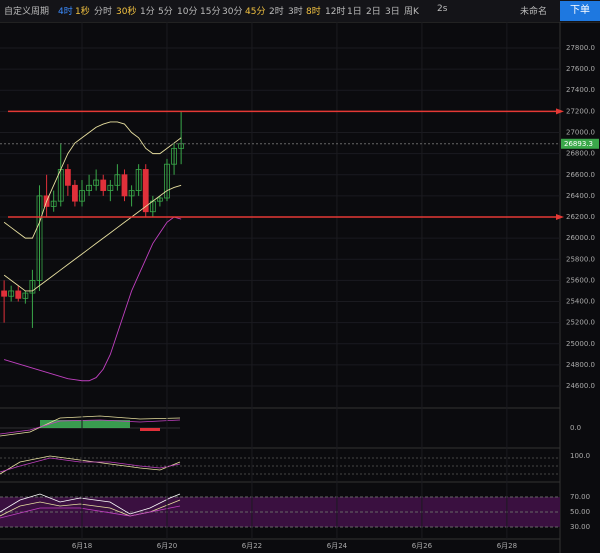 The image size is (600, 553). What do you see at coordinates (580, 259) in the screenshot?
I see `y-tick-label: 25800.0` at bounding box center [580, 259].